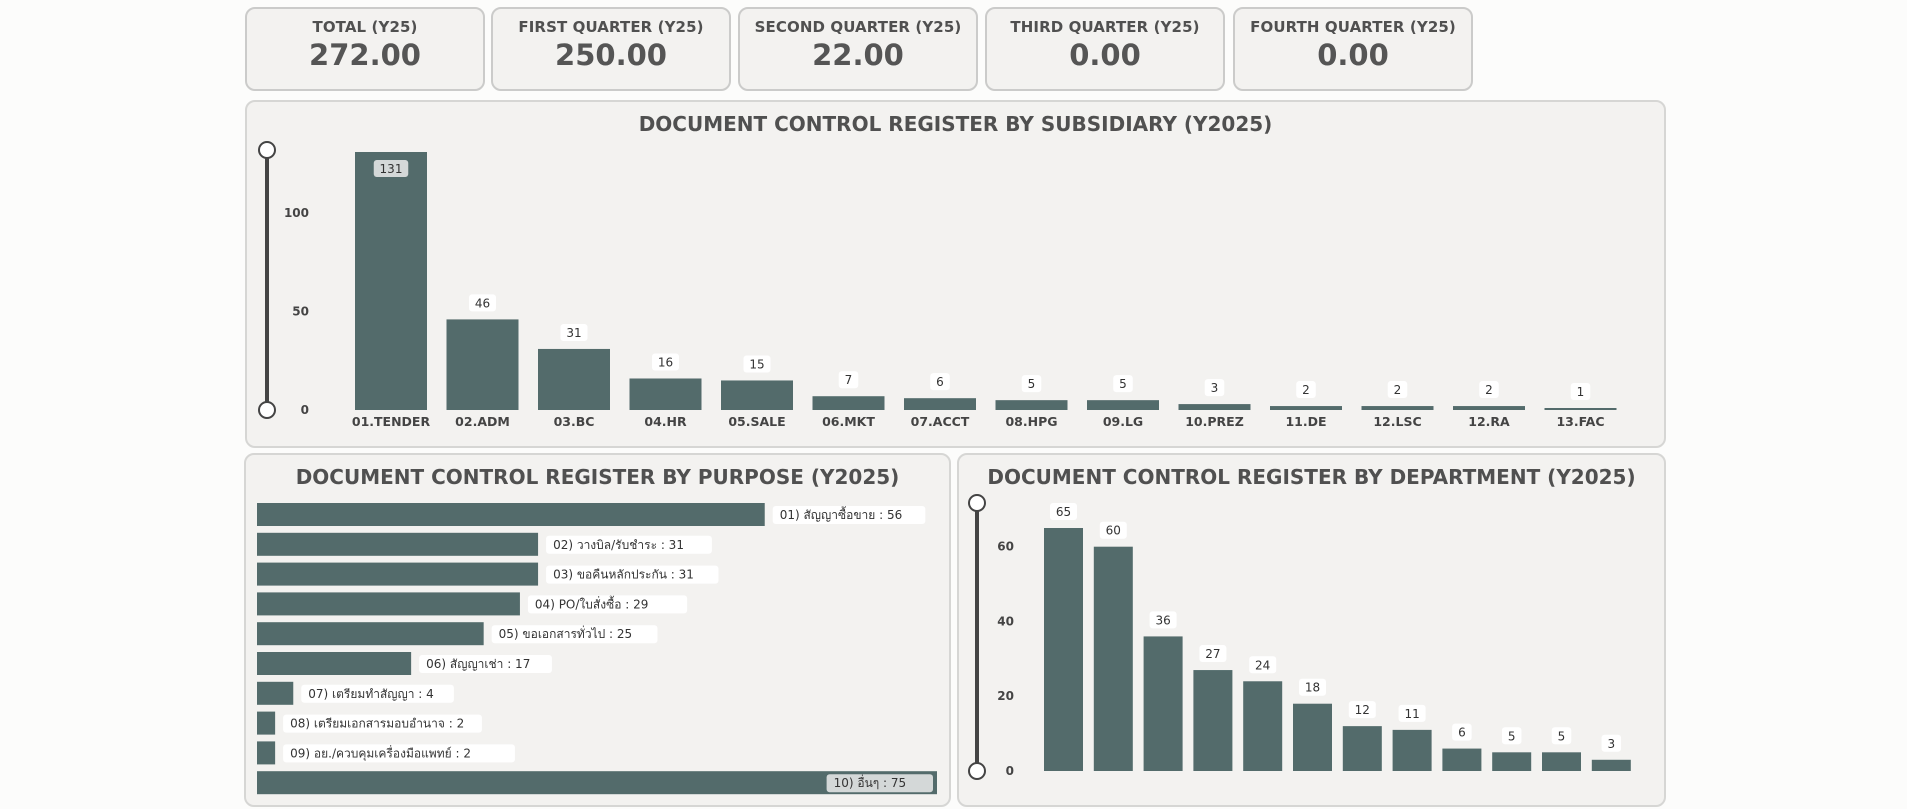 This screenshot has height=809, width=1907. What do you see at coordinates (365, 27) in the screenshot?
I see `kpi-label: TOTAL (Y25)` at bounding box center [365, 27].